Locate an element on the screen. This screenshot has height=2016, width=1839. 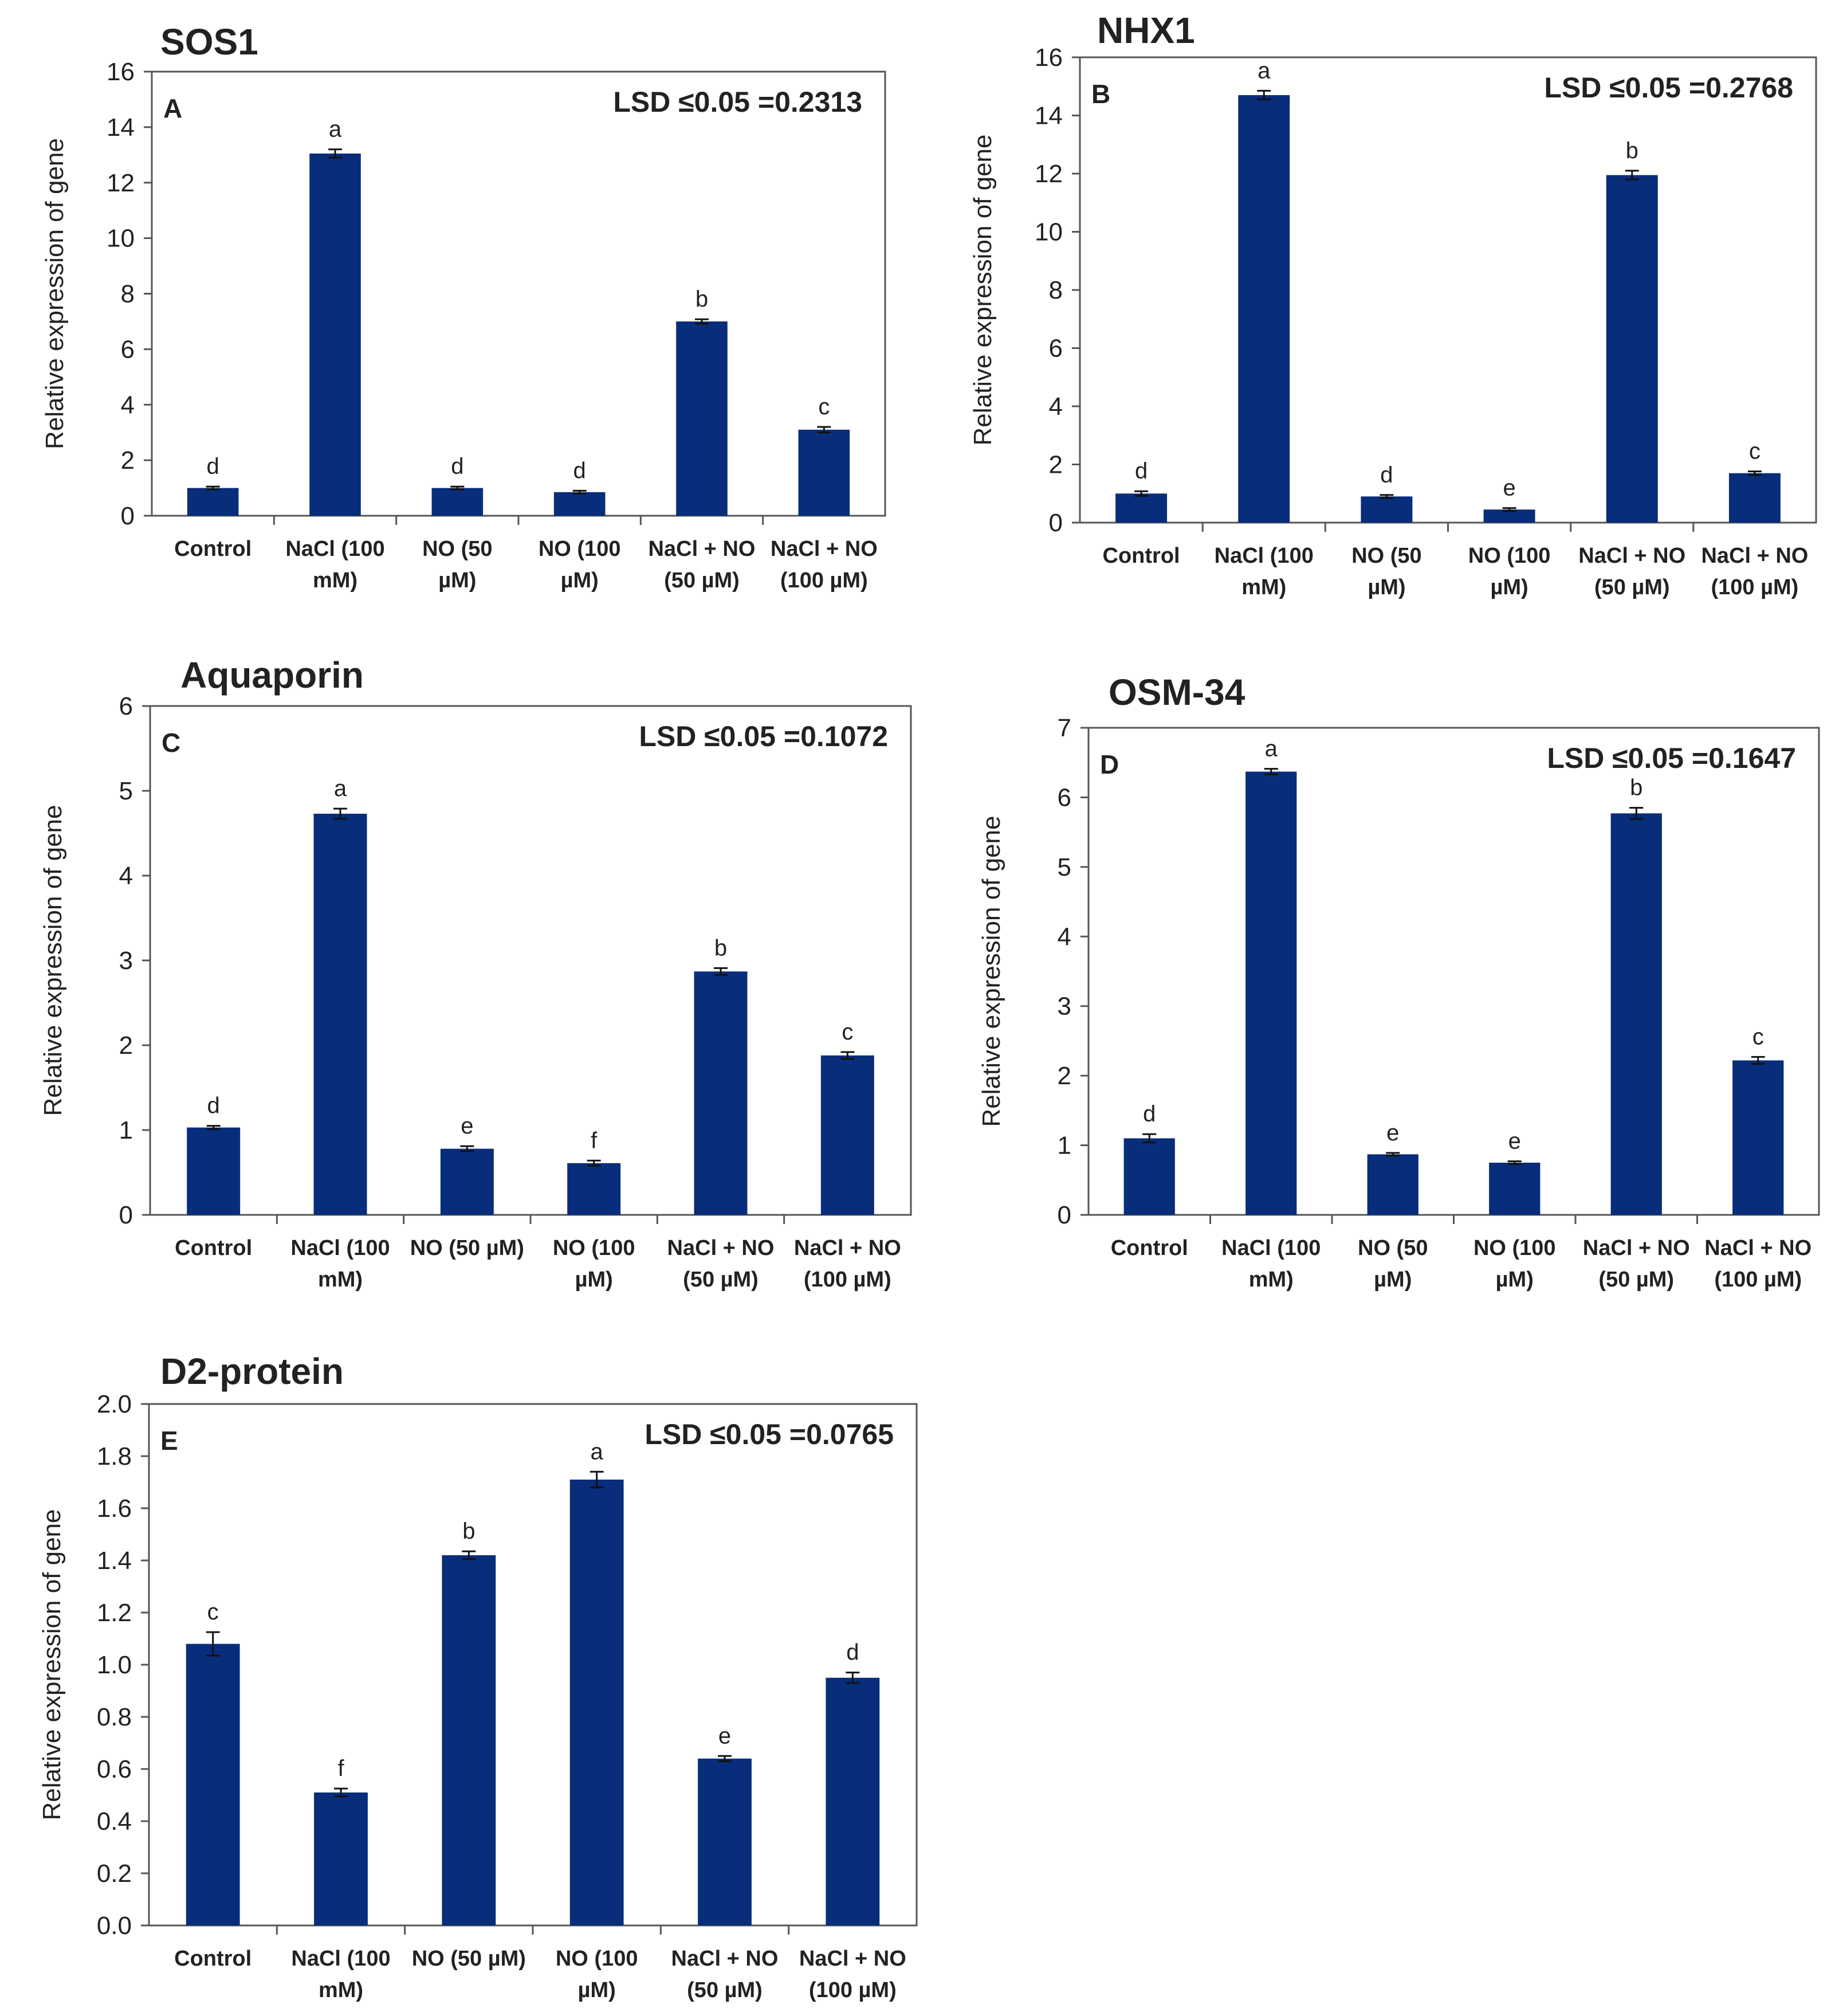
panel-letter: E is located at coordinates (169, 1441).